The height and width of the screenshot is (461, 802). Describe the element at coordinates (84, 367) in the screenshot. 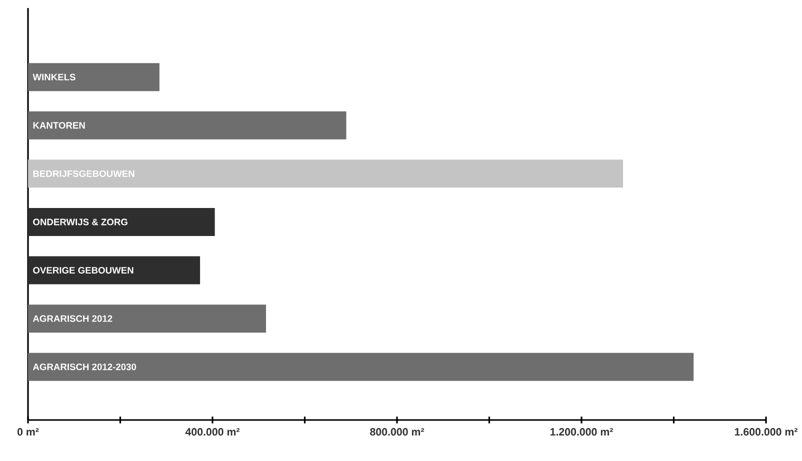

I see `y-tick-label: AGRARISCH 2012-2030` at that location.